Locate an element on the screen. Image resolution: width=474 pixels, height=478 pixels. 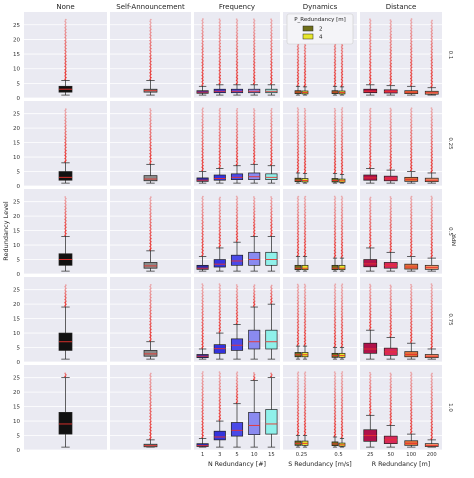
y-tick-label: 20 is located at coordinates (16, 40).